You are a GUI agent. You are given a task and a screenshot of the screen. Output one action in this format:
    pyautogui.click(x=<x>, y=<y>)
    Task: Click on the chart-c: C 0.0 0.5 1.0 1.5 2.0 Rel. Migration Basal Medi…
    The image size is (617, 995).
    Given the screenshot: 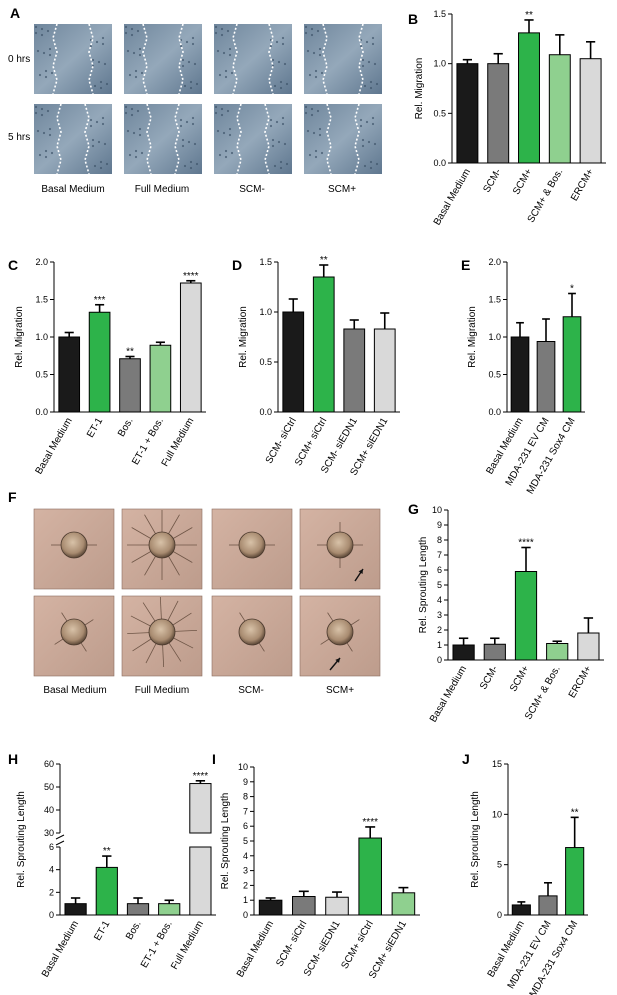 What is the action you would take?
    pyautogui.click(x=107, y=366)
    